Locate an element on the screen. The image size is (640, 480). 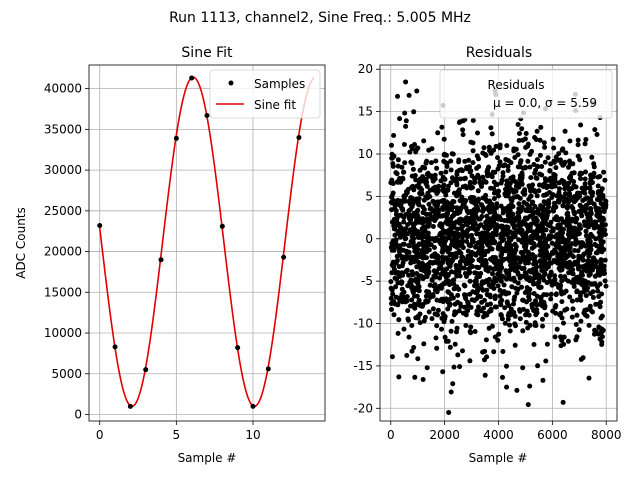
sine-fit-x-tick-label: 10 is located at coordinates (252, 435).